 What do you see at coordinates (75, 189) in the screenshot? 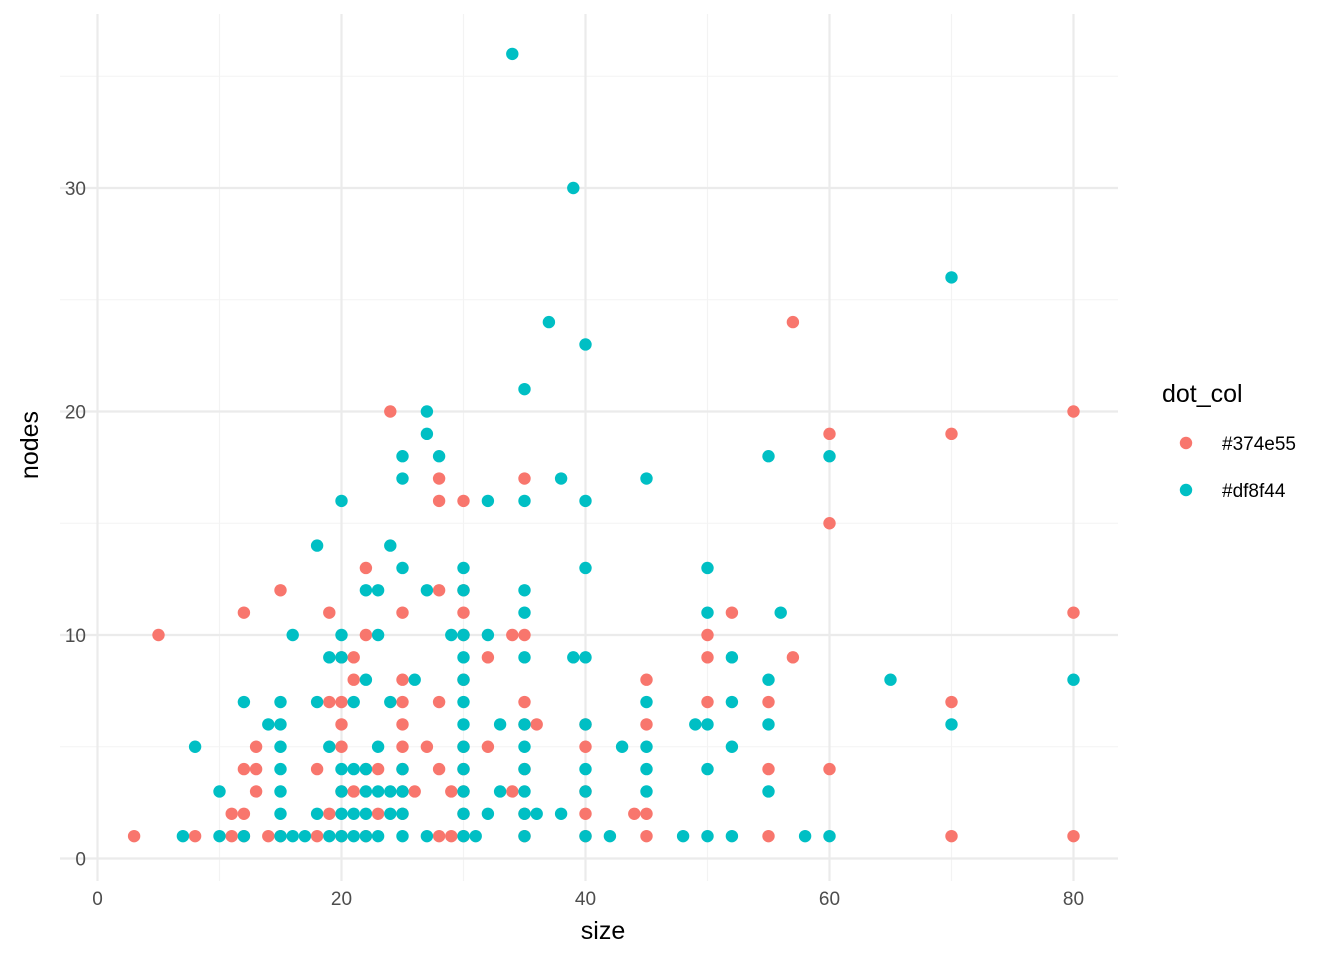
I see `y-tick-label: 30` at bounding box center [75, 189].